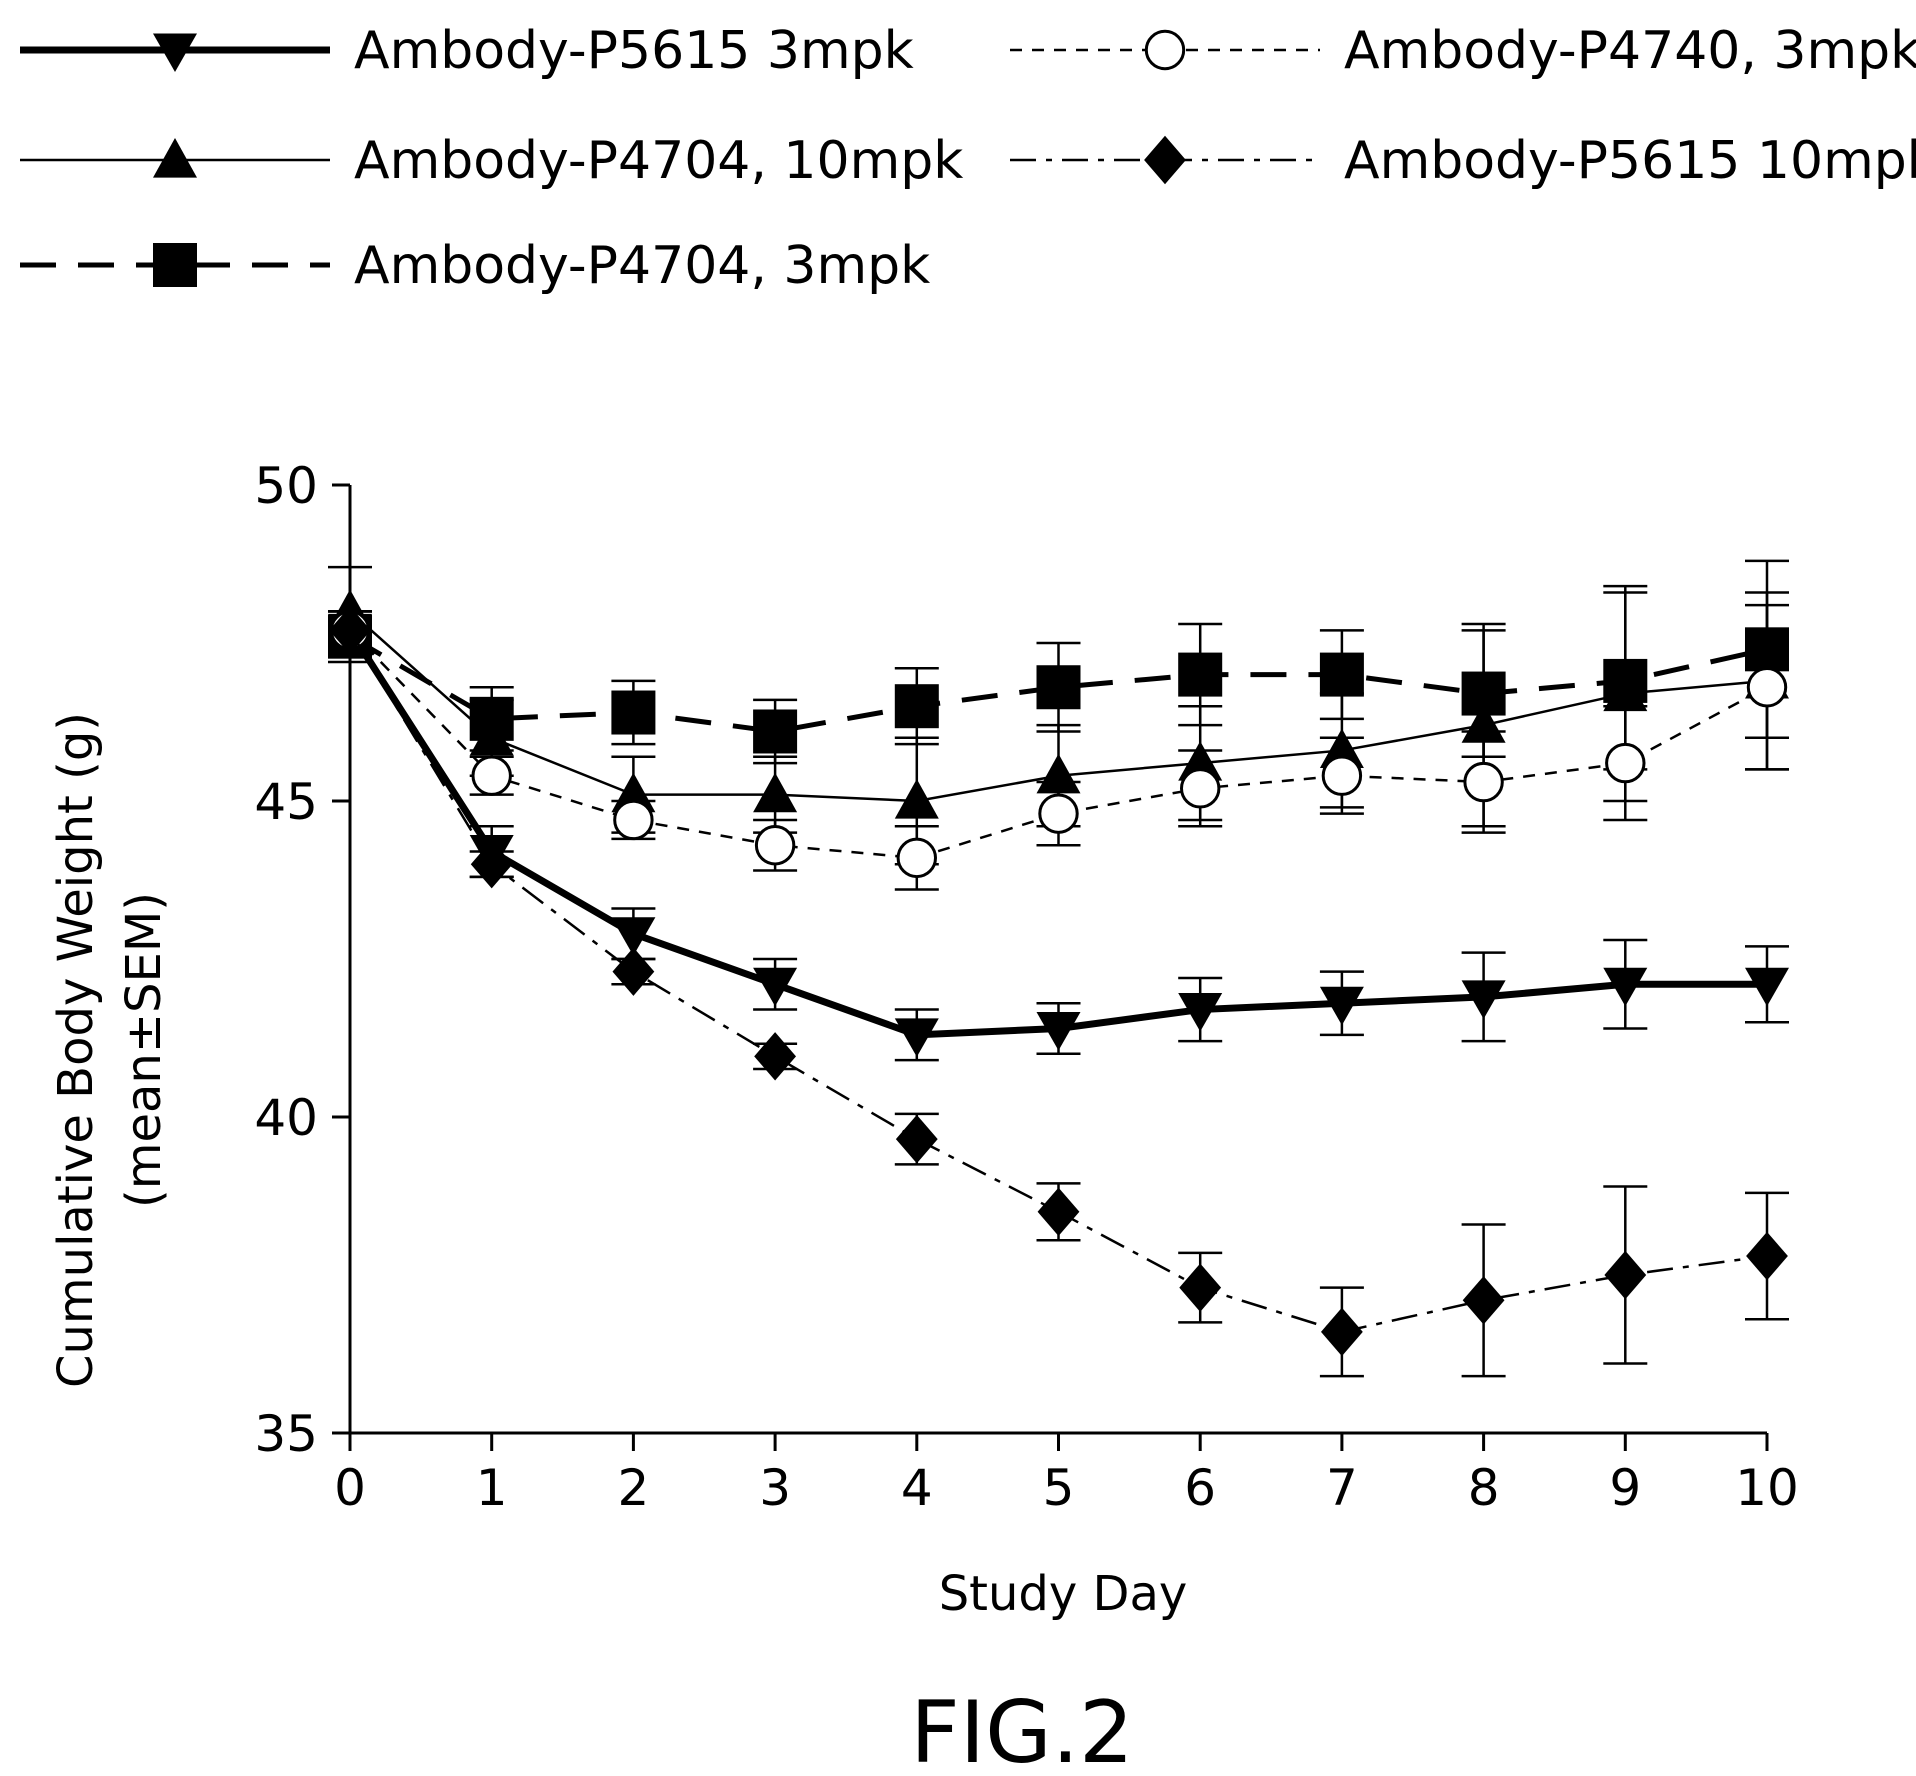 This screenshot has width=1916, height=1776. What do you see at coordinates (658, 161) in the screenshot?
I see `legend-label: Ambody-P4704, 10mpk` at bounding box center [658, 161].